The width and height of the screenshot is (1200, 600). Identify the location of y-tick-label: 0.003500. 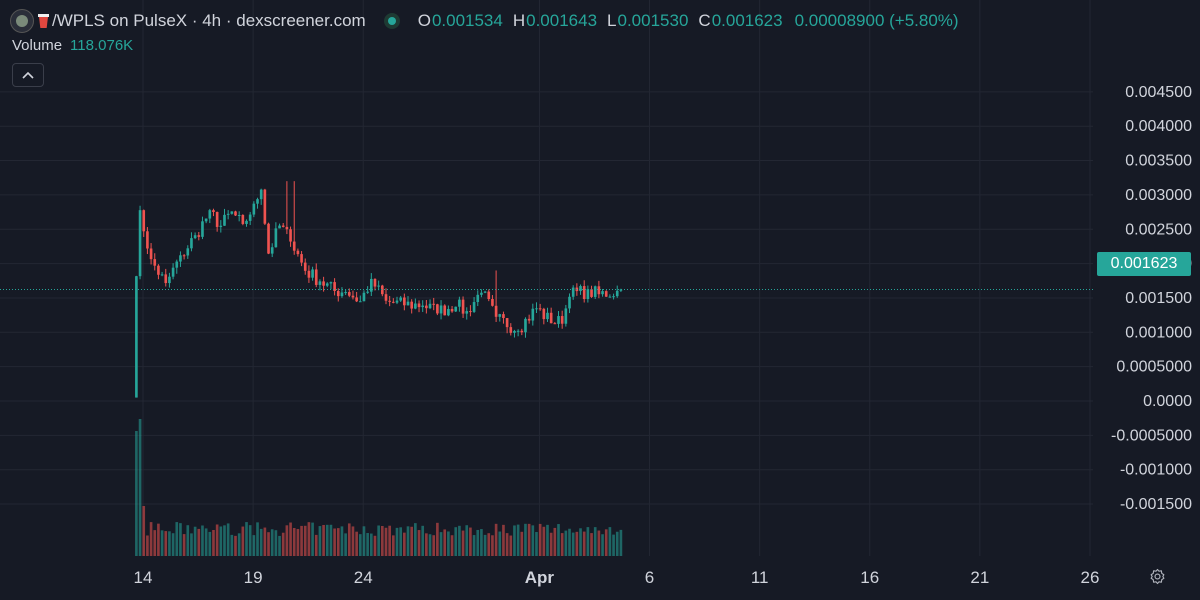
(1158, 161).